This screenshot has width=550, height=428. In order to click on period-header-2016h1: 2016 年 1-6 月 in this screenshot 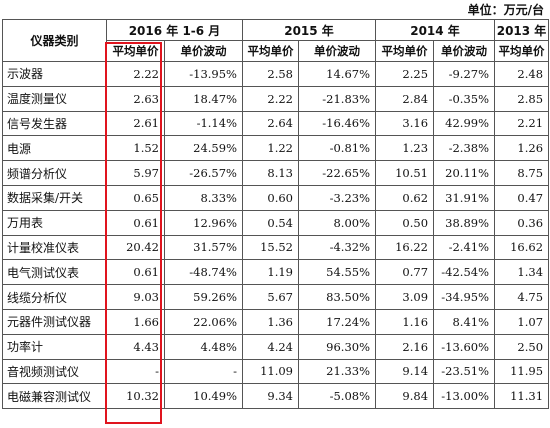, I will do `click(174, 30)`.